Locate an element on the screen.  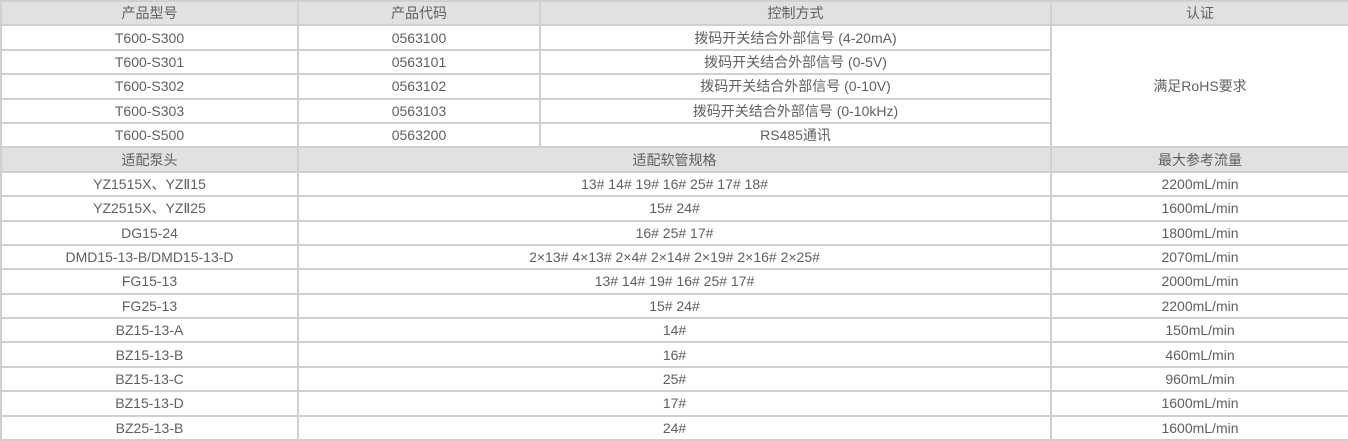
column-header-certification: 认证 is located at coordinates (1199, 13).